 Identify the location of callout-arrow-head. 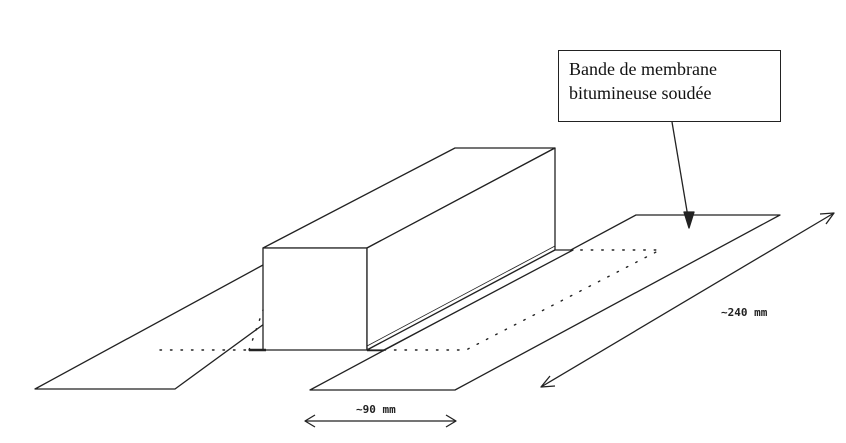
(689, 220).